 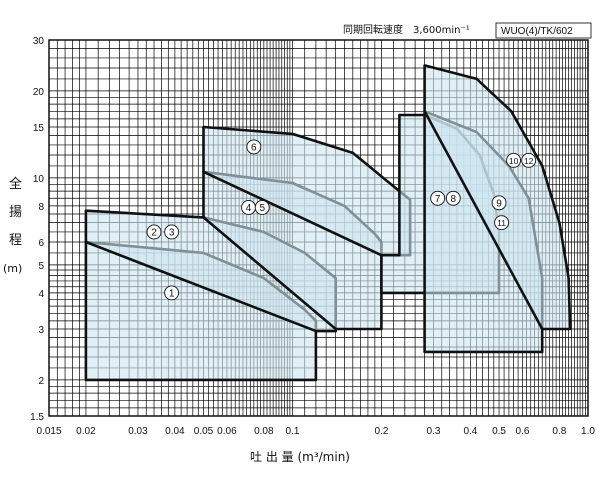 I want to click on region-number-7: 7, so click(x=438, y=199).